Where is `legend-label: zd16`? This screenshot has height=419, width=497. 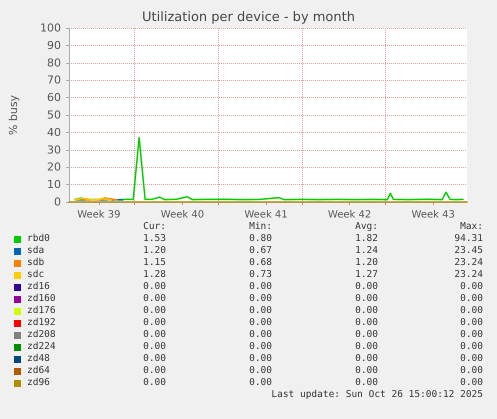 legend-label: zd16 is located at coordinates (38, 287).